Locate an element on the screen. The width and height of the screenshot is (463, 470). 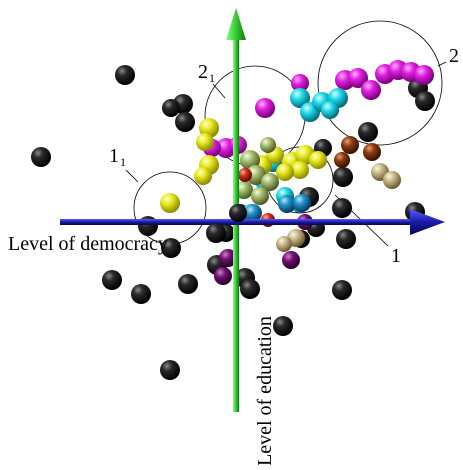
x-axis-shaft is located at coordinates (237, 222).